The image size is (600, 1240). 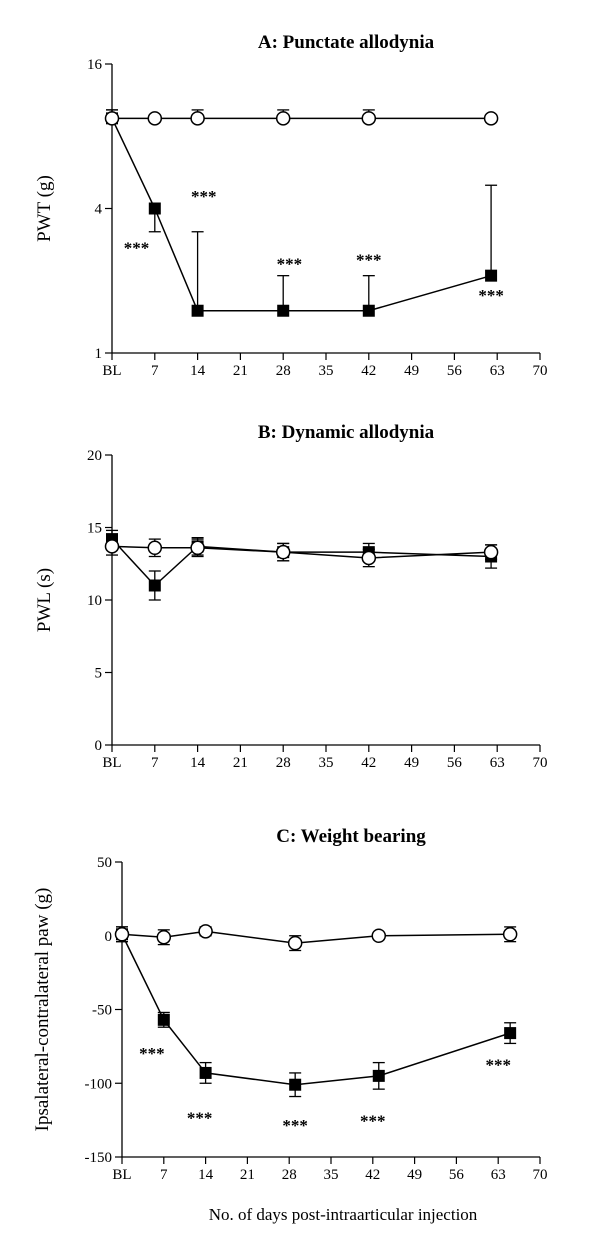 What do you see at coordinates (346, 42) in the screenshot?
I see `chart-title: A: Punctate allodynia` at bounding box center [346, 42].